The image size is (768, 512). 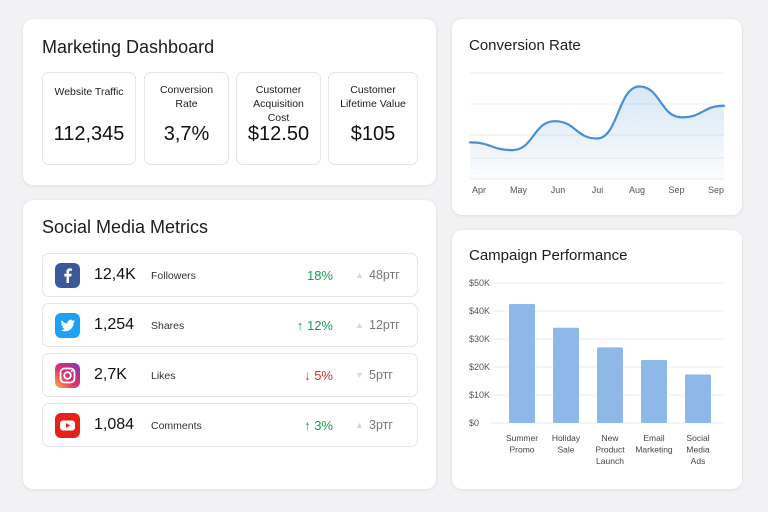 What do you see at coordinates (384, 275) in the screenshot?
I see `social-extra: 48ртг` at bounding box center [384, 275].